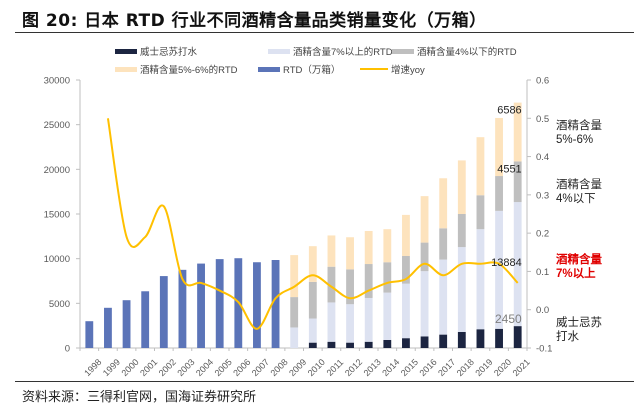  What do you see at coordinates (509, 169) in the screenshot?
I see `data-label-below4: 4551` at bounding box center [509, 169].